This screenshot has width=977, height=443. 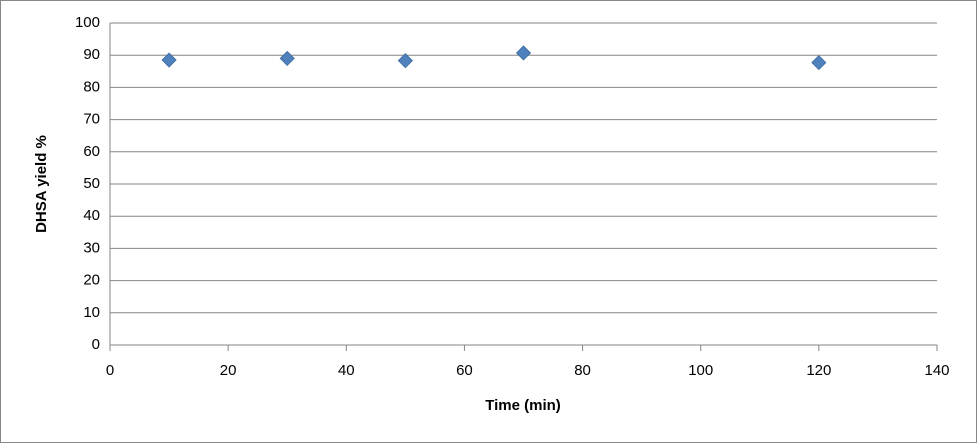 What do you see at coordinates (96, 344) in the screenshot?
I see `y-tick-label: 0` at bounding box center [96, 344].